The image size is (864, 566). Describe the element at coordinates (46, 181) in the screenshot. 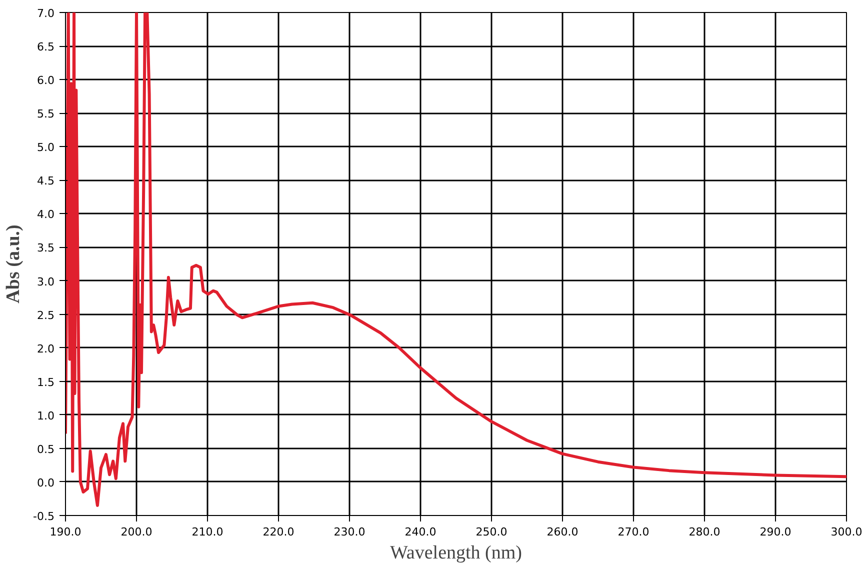

I see `y-tick-label: 4.5` at that location.